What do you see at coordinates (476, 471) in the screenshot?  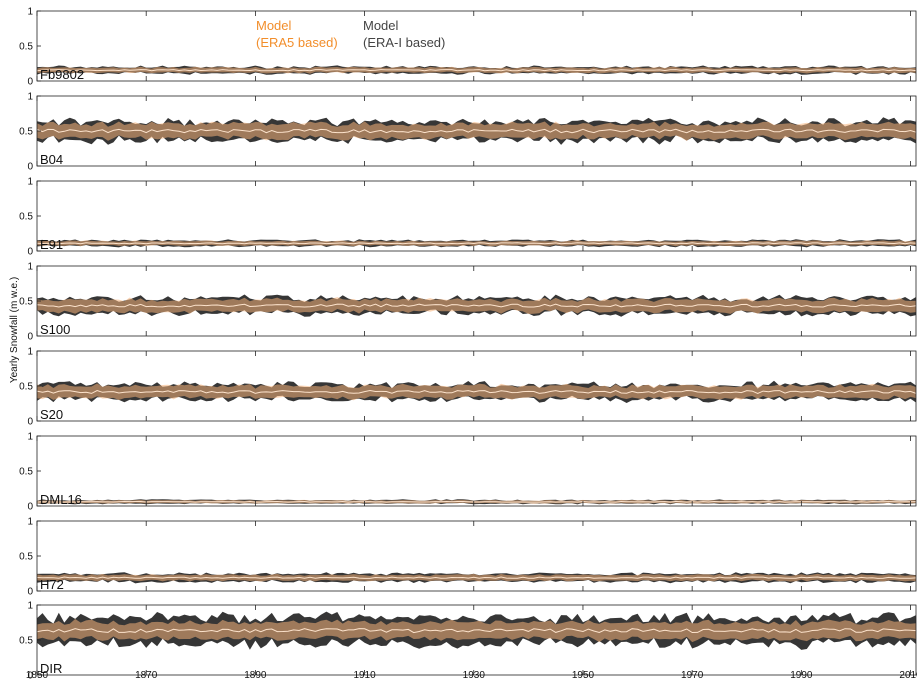 I see `panel-frame` at bounding box center [476, 471].